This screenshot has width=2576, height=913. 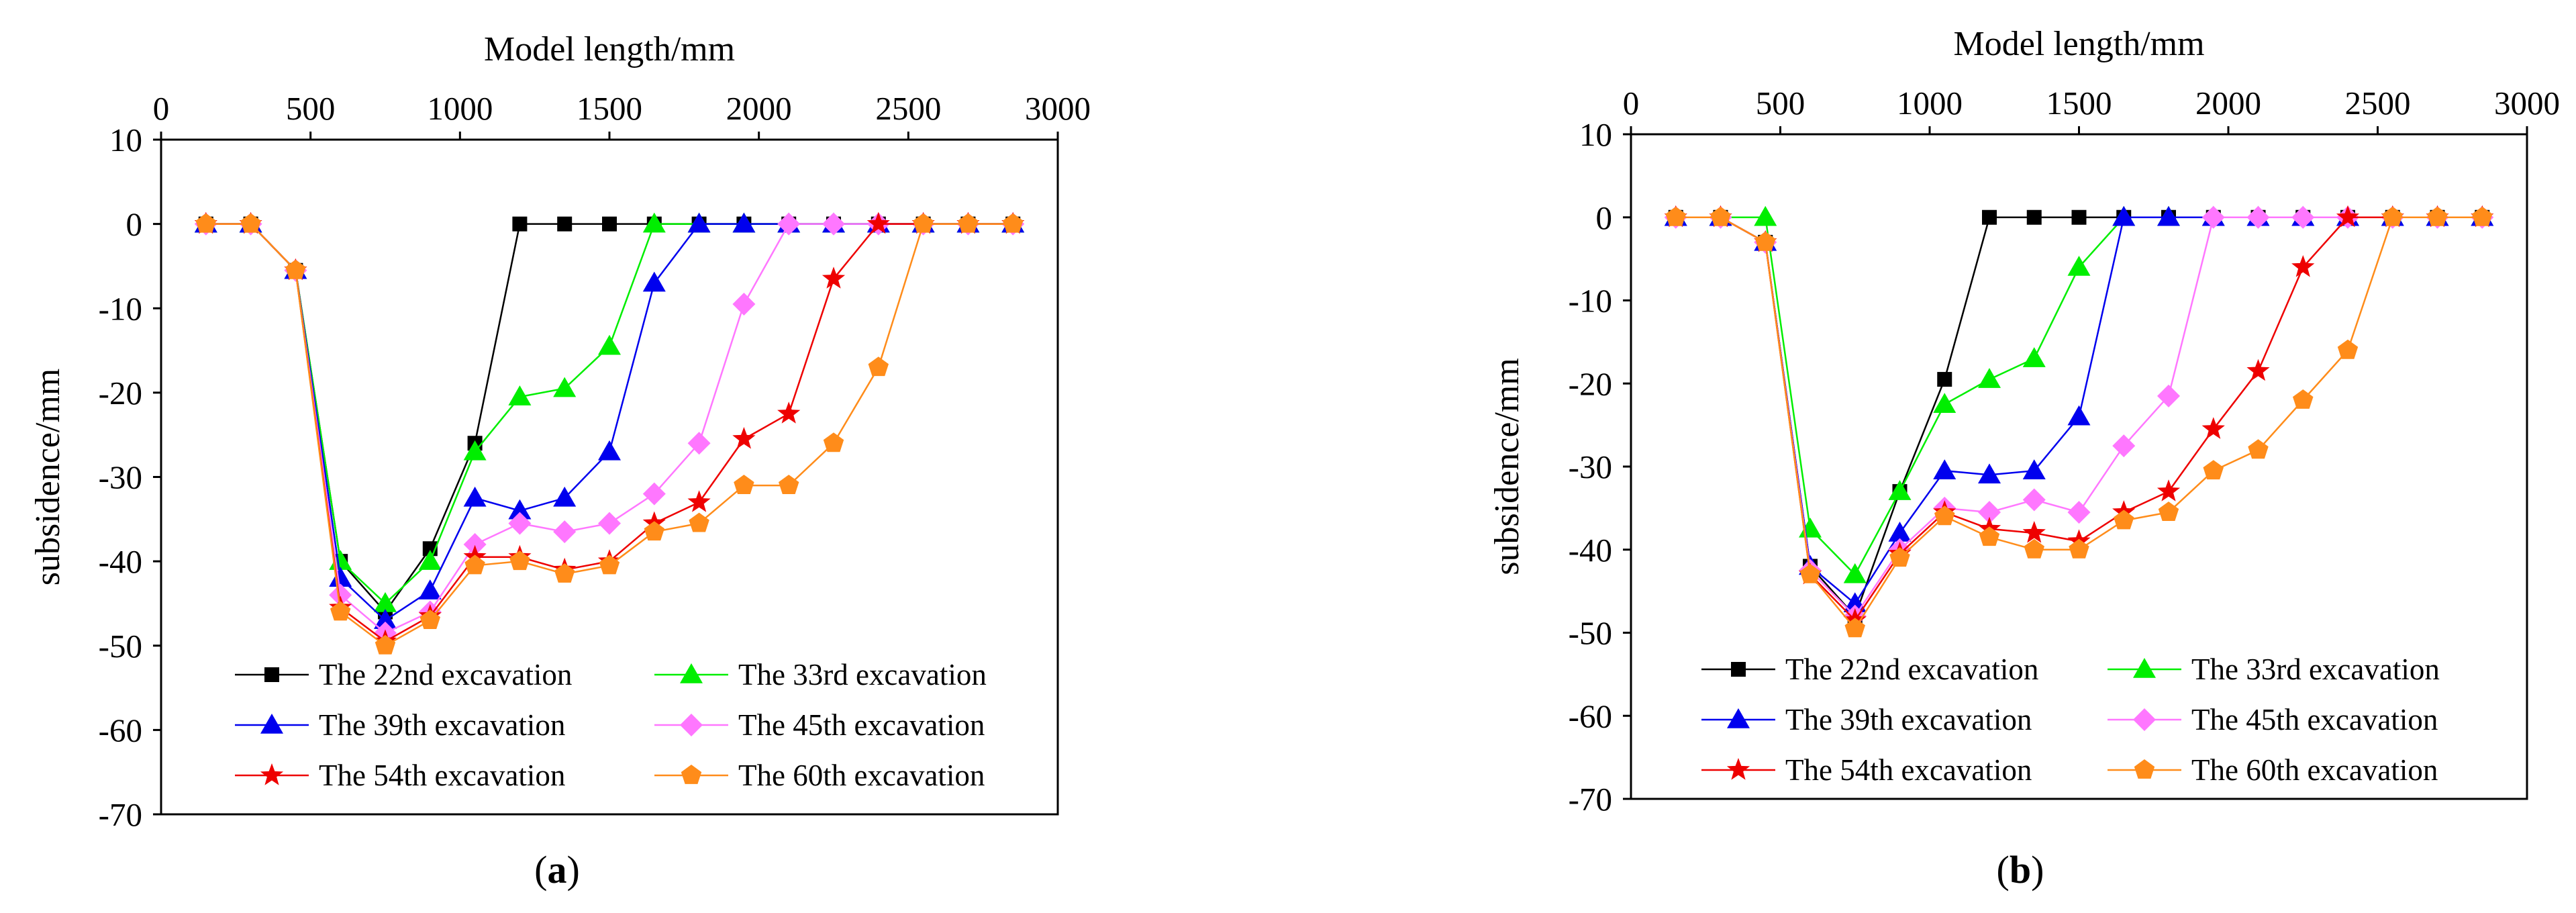 I want to click on y-tick-label: 10, so click(x=1595, y=134).